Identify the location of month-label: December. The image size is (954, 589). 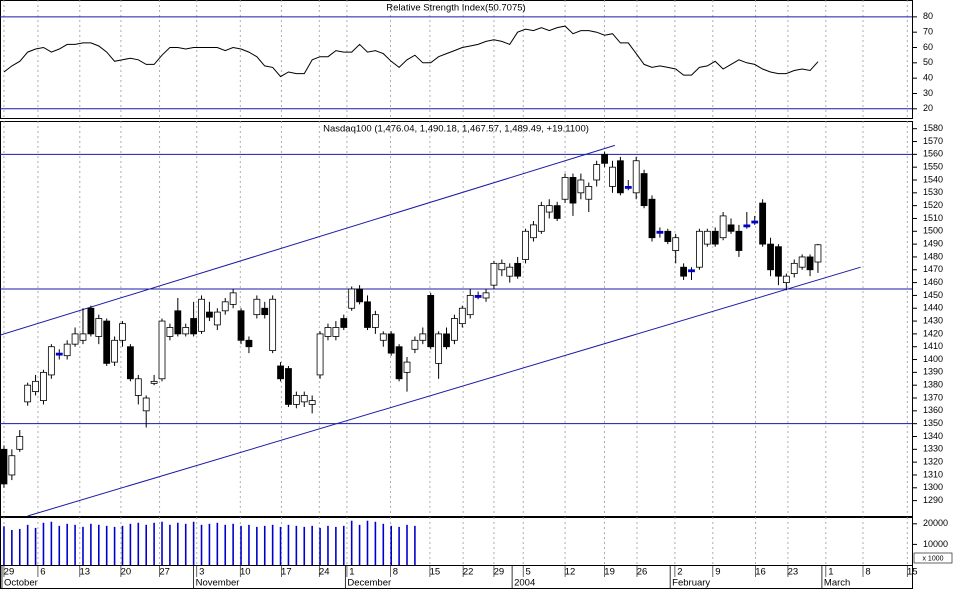
(369, 583).